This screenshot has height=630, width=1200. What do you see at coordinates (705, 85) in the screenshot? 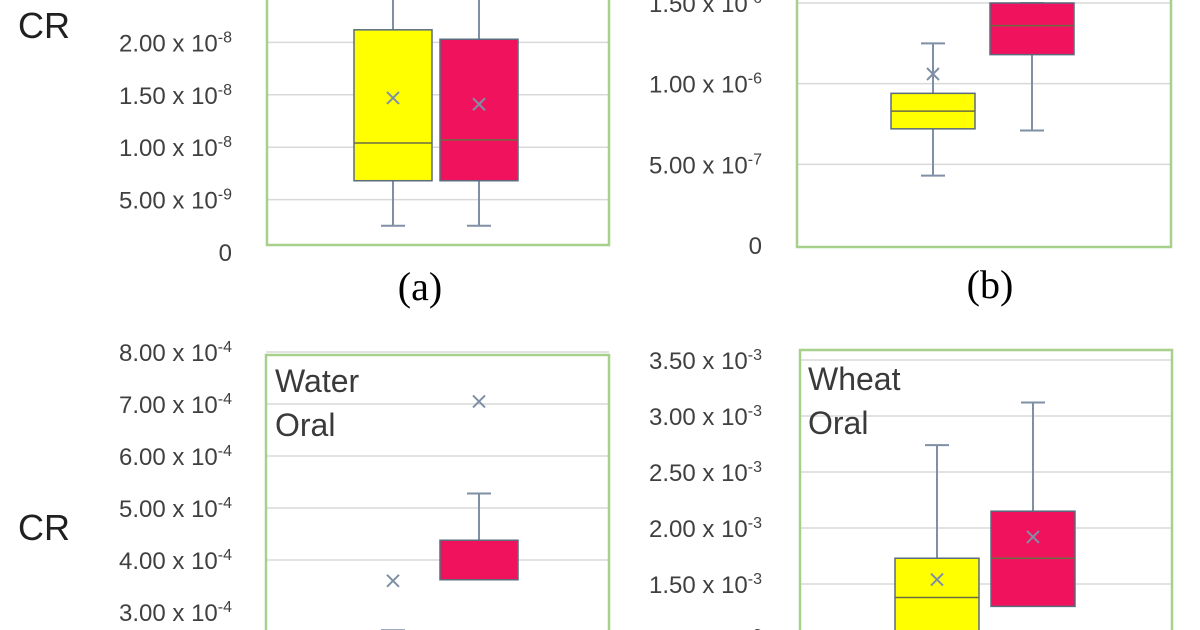
I see `y-tick-label: 1.00 x 10-6` at bounding box center [705, 85].